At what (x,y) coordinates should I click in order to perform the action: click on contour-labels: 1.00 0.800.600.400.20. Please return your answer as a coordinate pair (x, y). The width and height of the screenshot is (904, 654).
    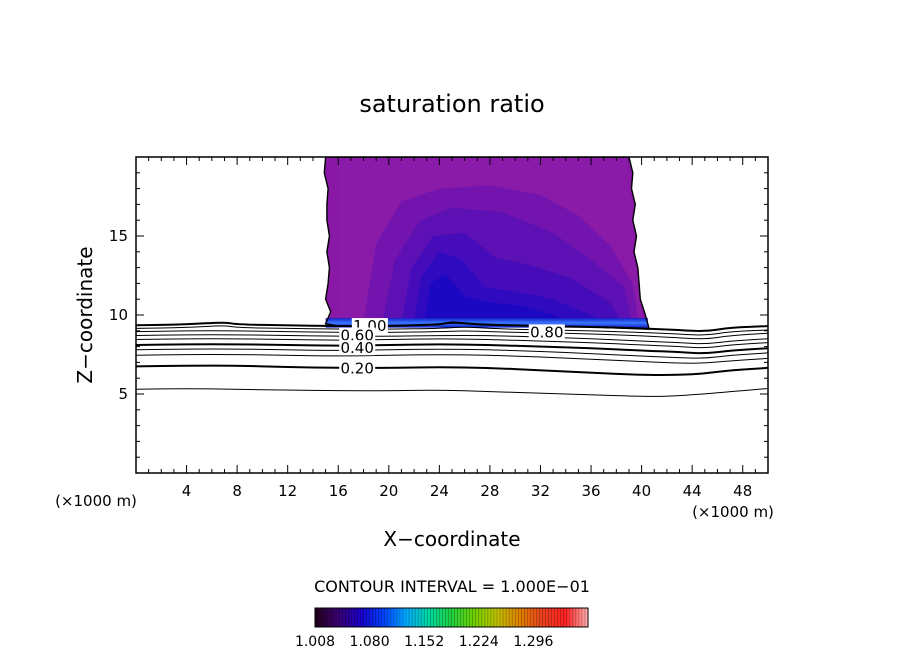
    Looking at the image, I should click on (452, 347).